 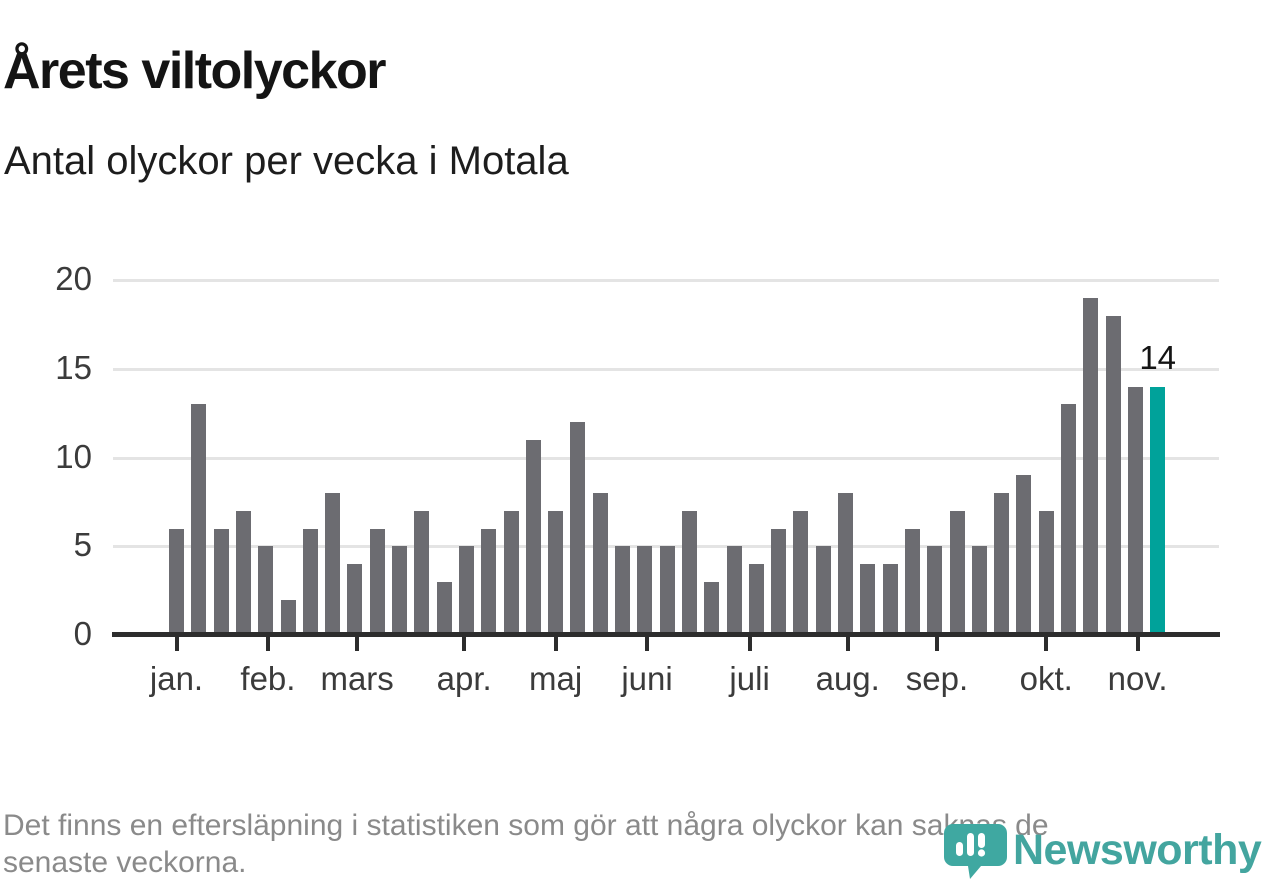 What do you see at coordinates (1137, 678) in the screenshot?
I see `x-axis-month-label: nov.` at bounding box center [1137, 678].